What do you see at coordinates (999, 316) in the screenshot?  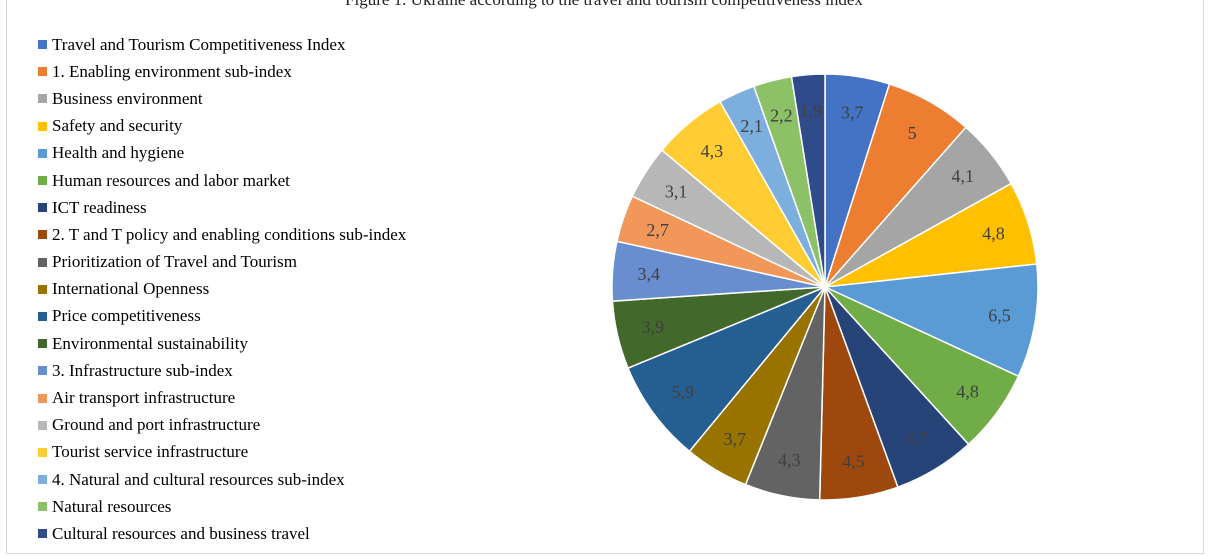 I see `data-label: 6,5` at bounding box center [999, 316].